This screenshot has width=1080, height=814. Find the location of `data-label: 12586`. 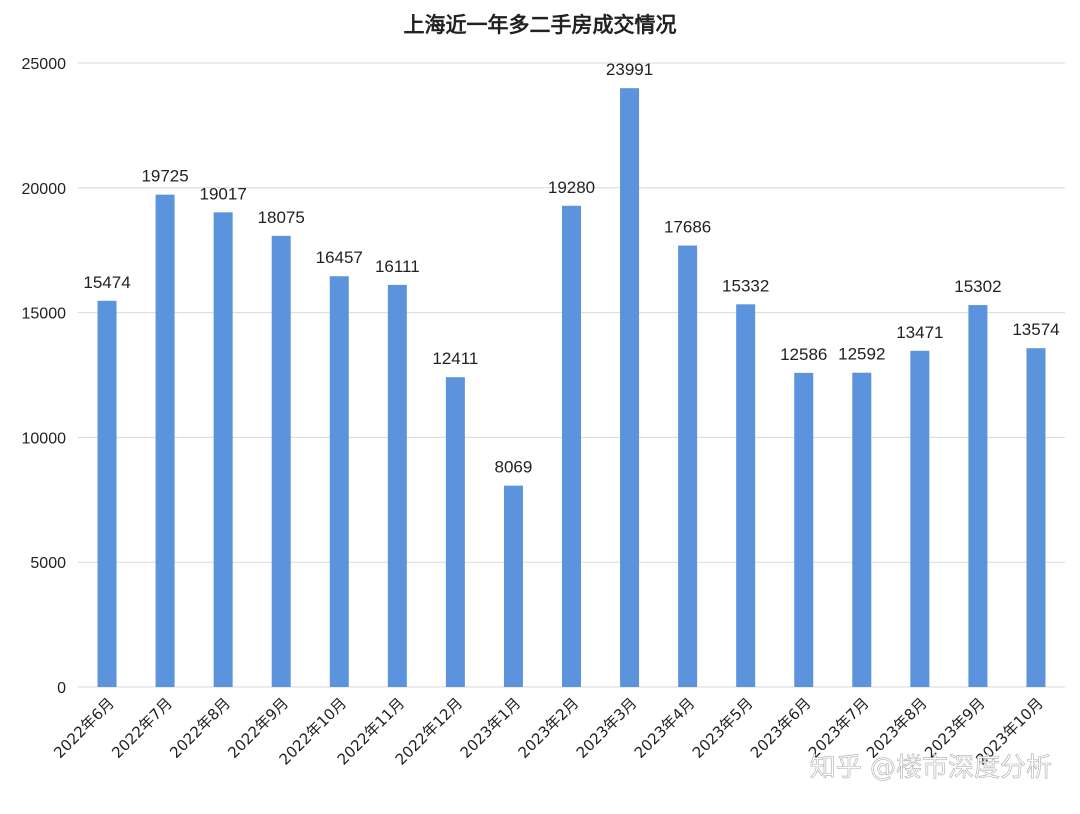

data-label: 12586 is located at coordinates (803, 354).